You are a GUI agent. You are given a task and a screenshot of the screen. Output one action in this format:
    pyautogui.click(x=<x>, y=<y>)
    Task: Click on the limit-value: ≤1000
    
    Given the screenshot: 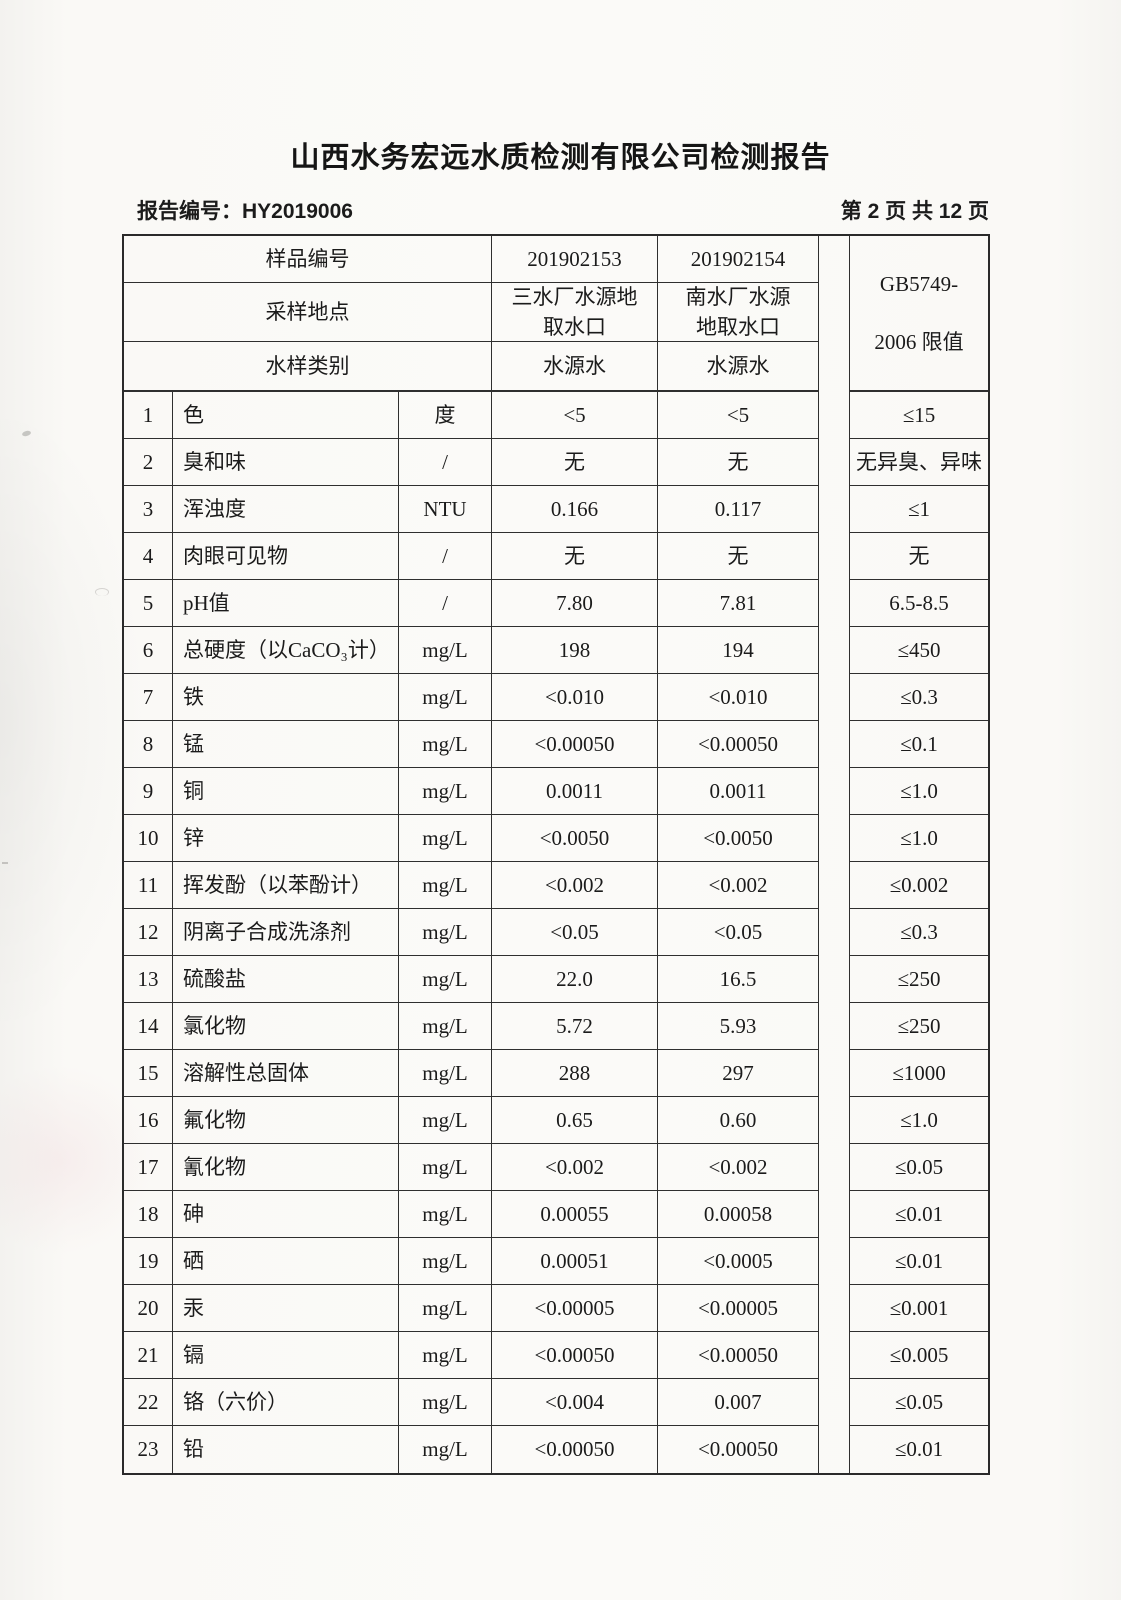 What is the action you would take?
    pyautogui.click(x=919, y=1073)
    